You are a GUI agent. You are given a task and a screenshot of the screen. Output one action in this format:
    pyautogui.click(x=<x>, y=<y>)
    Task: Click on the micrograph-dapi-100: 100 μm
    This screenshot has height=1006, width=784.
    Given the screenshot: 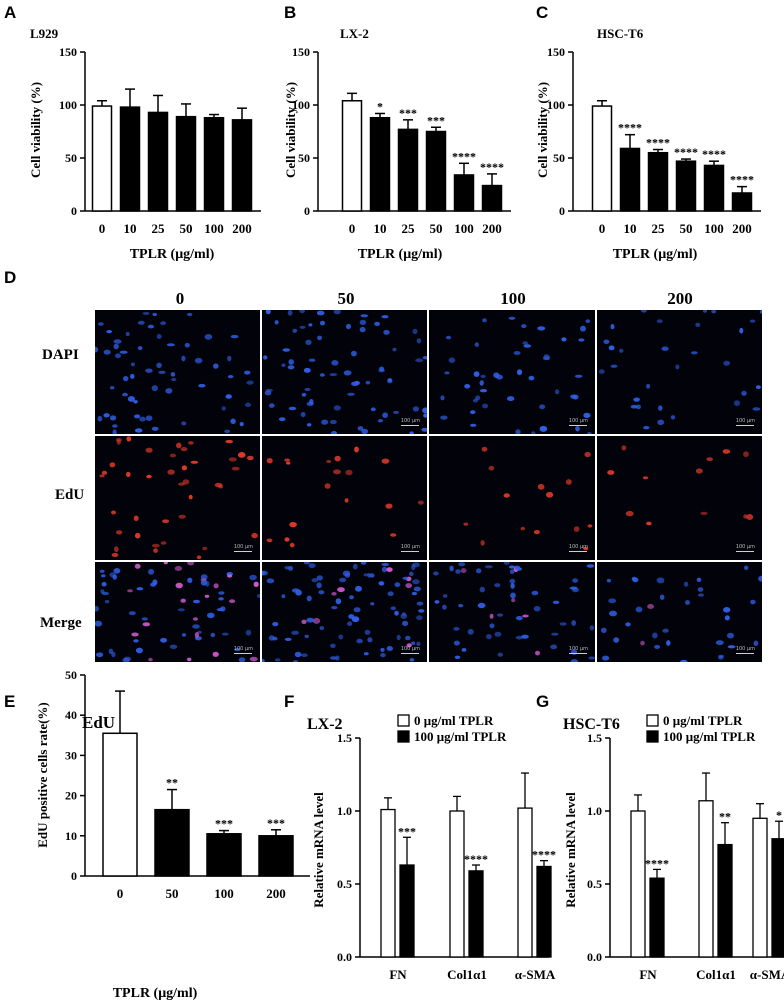 What is the action you would take?
    pyautogui.click(x=512, y=372)
    